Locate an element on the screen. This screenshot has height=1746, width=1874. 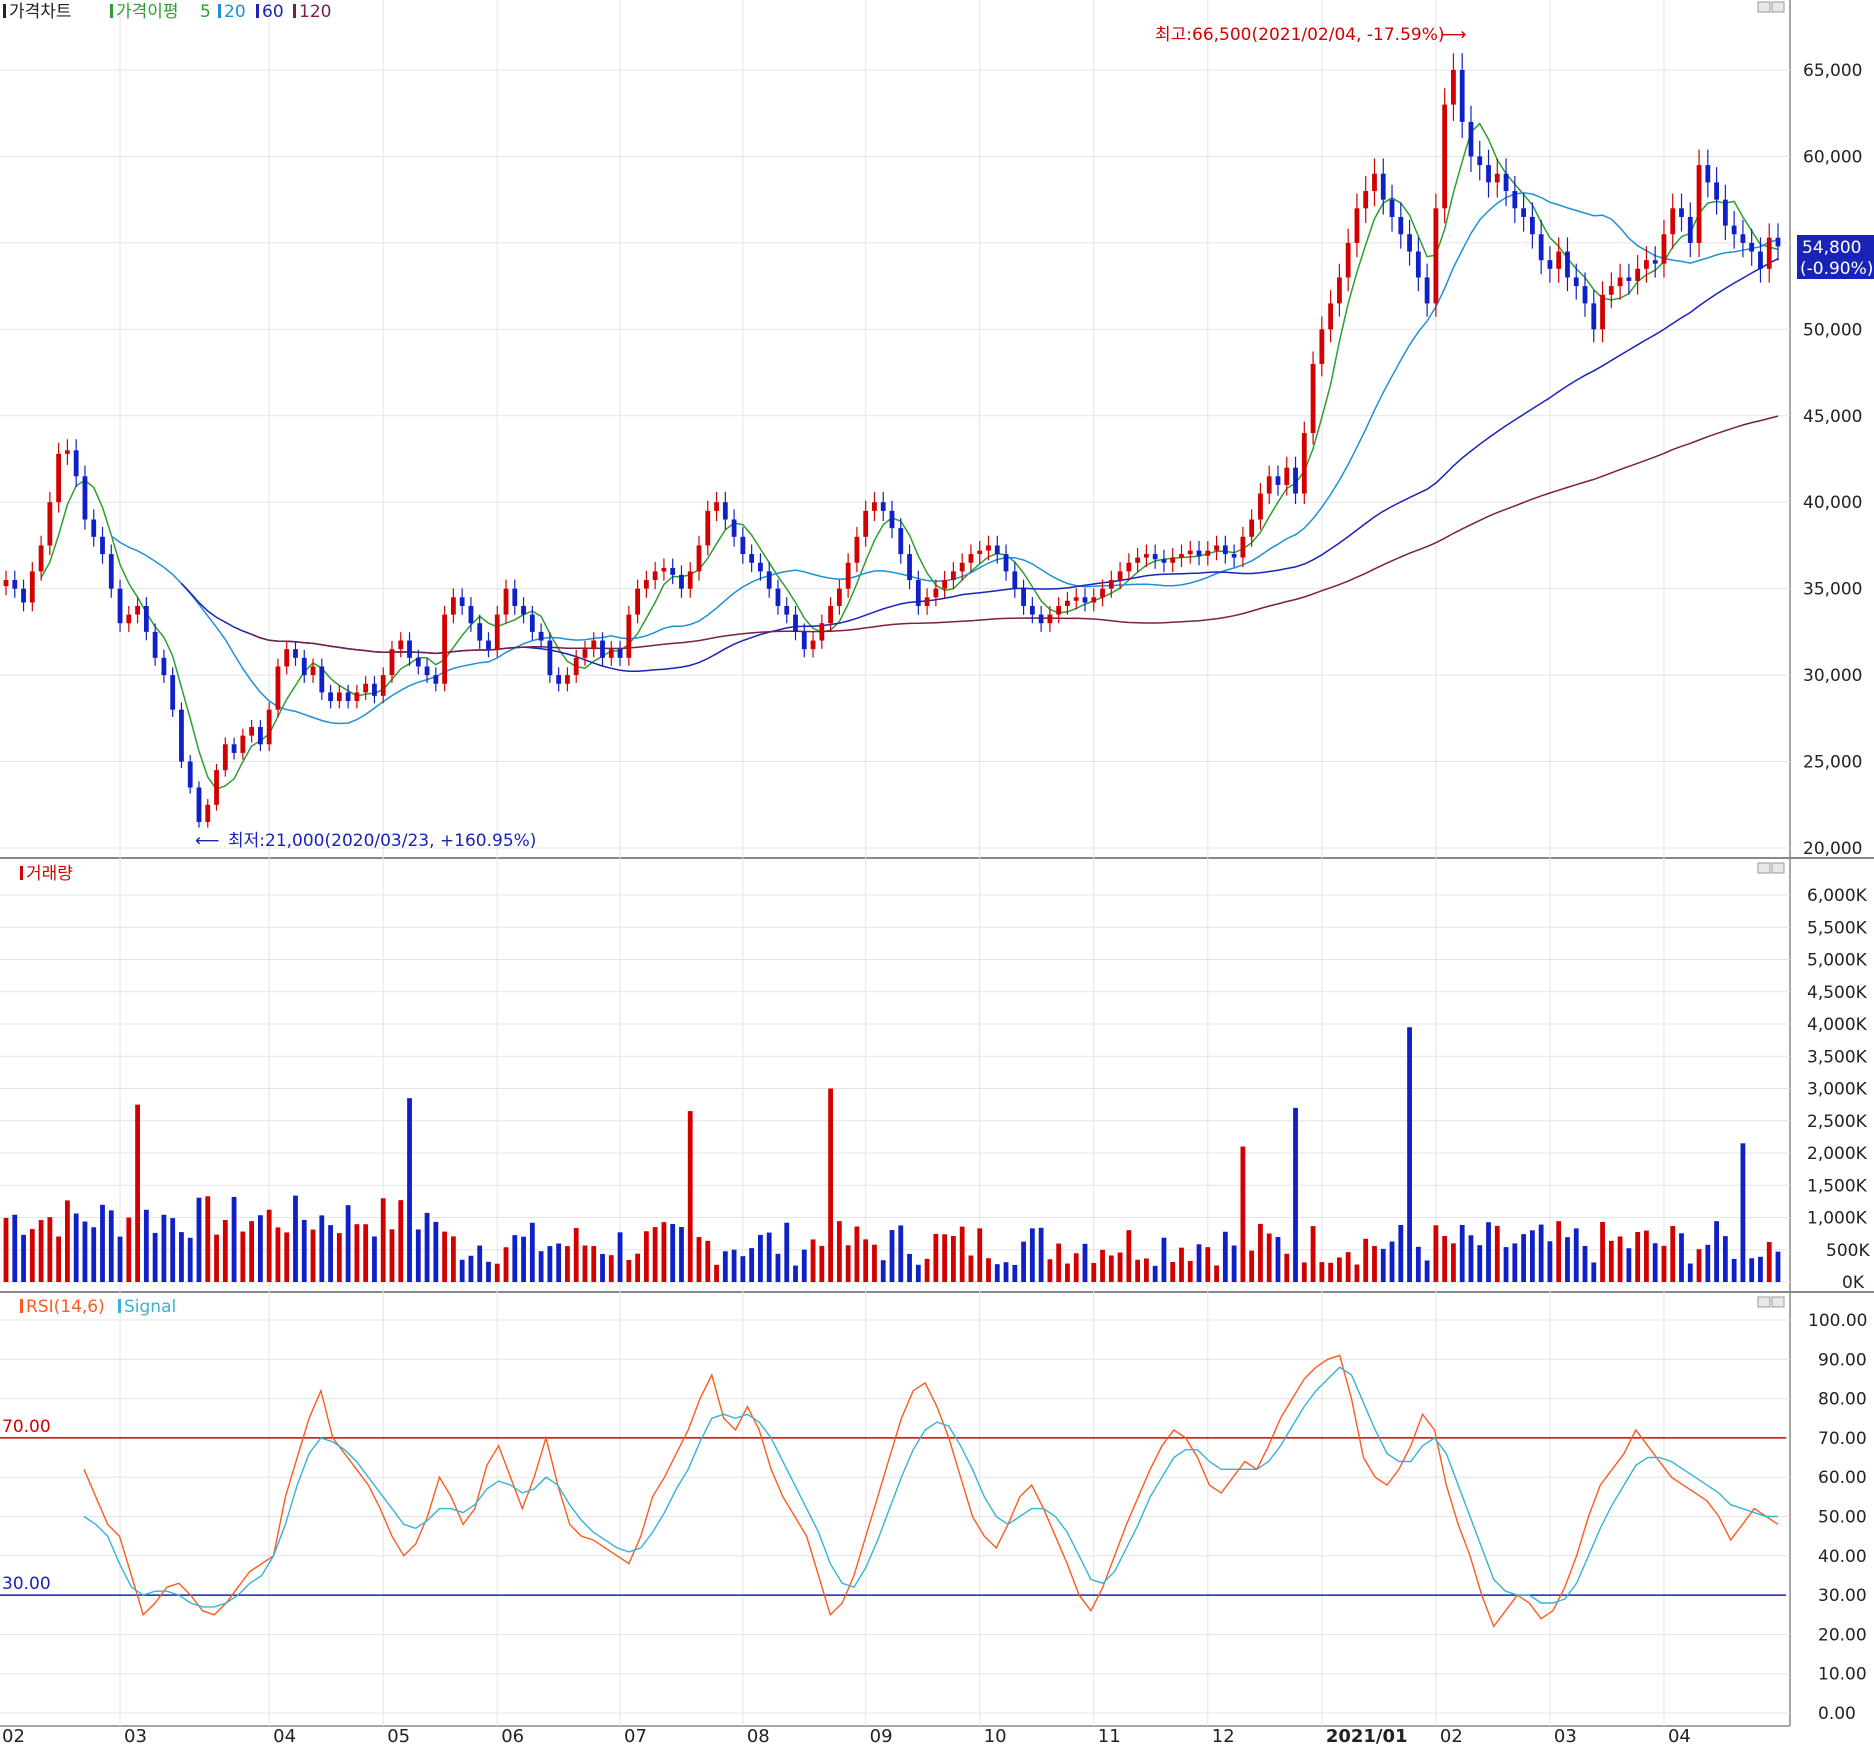
price-panel-controls is located at coordinates (1771, 7).